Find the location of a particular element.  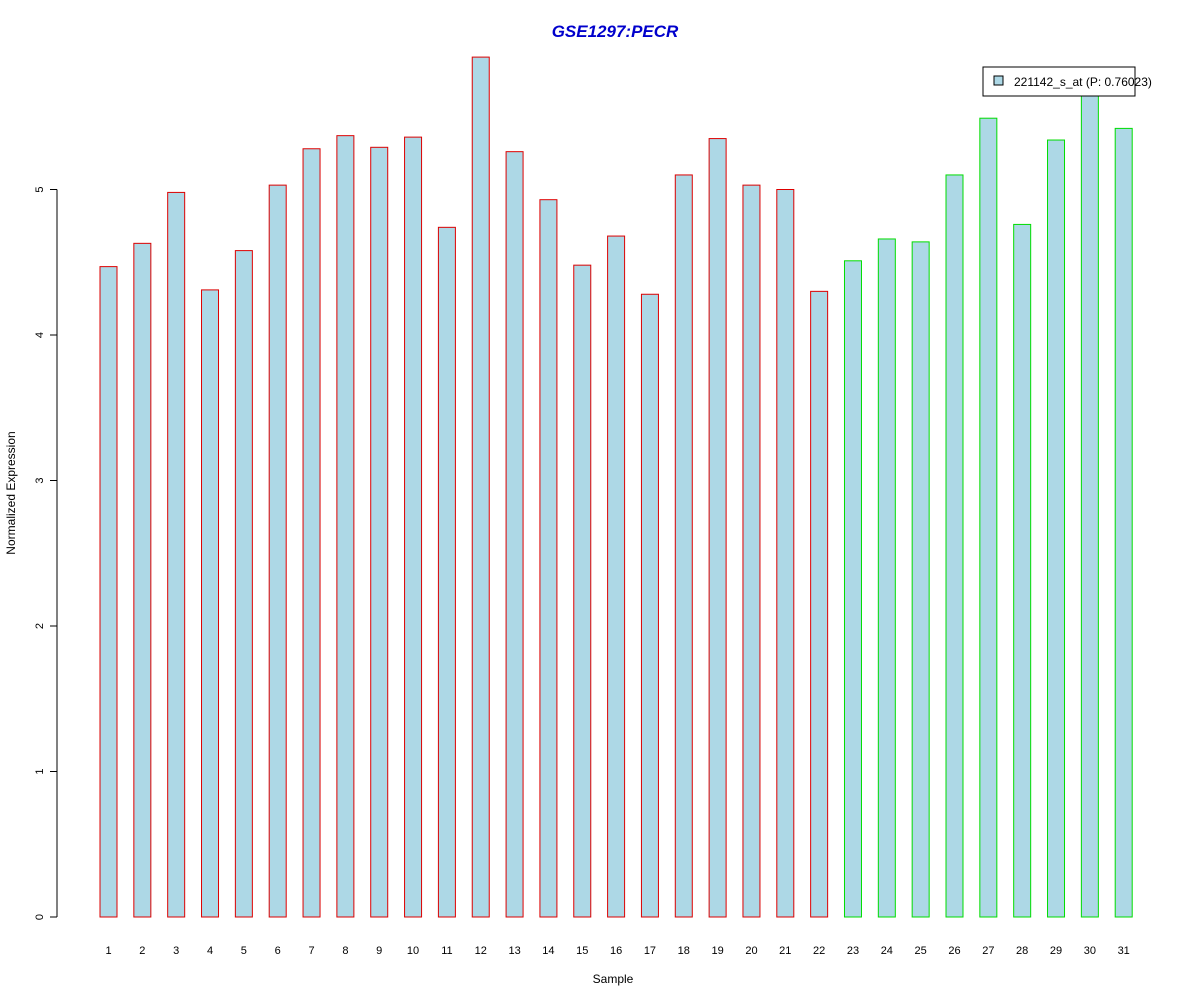

x-tick-label: 30 is located at coordinates (1090, 951).